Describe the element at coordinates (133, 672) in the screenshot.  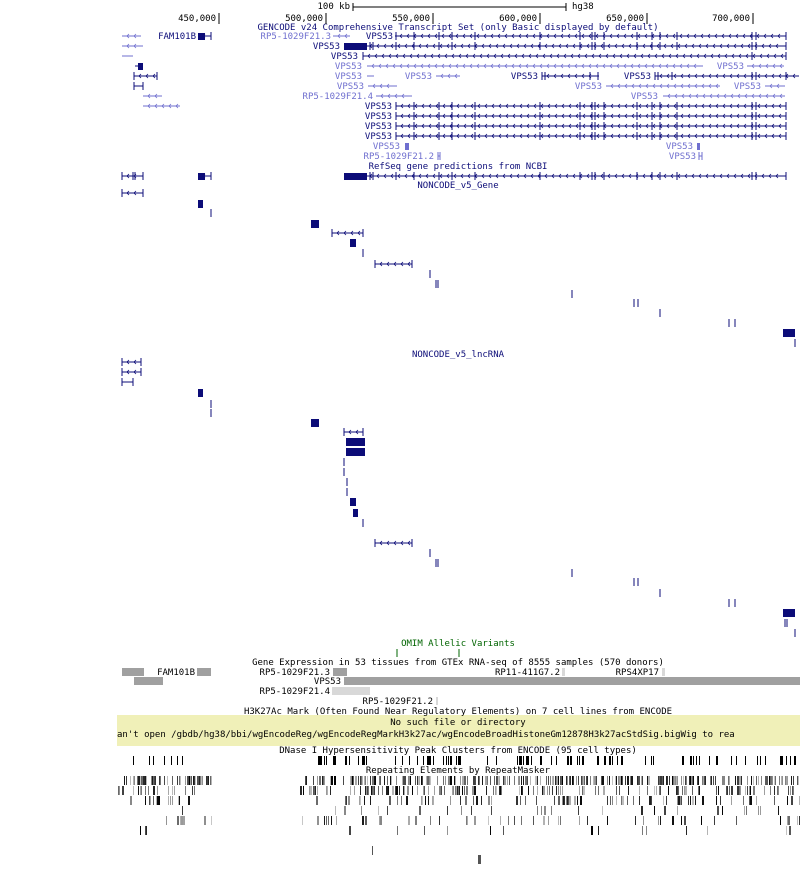
I see `gtex-feature` at that location.